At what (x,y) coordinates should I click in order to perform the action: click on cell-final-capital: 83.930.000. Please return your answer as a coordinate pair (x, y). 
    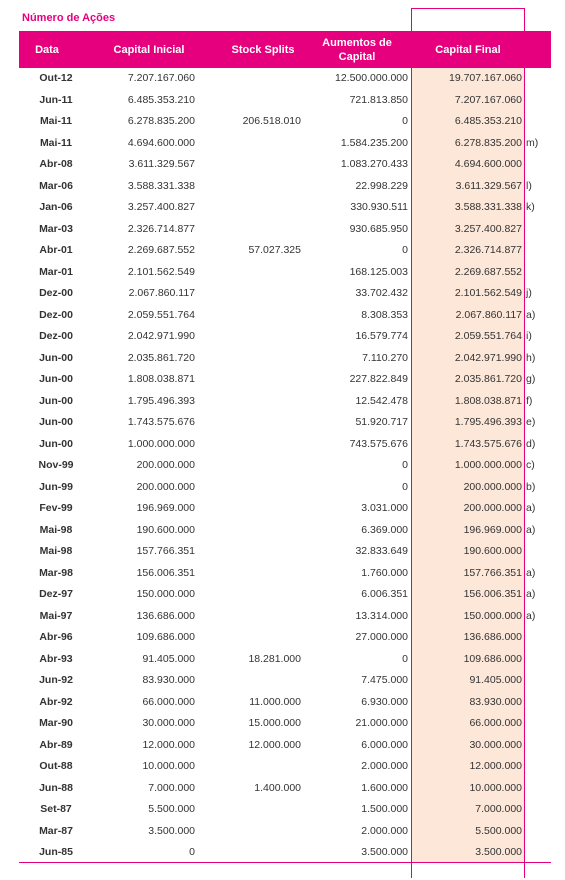
    Looking at the image, I should click on (495, 701).